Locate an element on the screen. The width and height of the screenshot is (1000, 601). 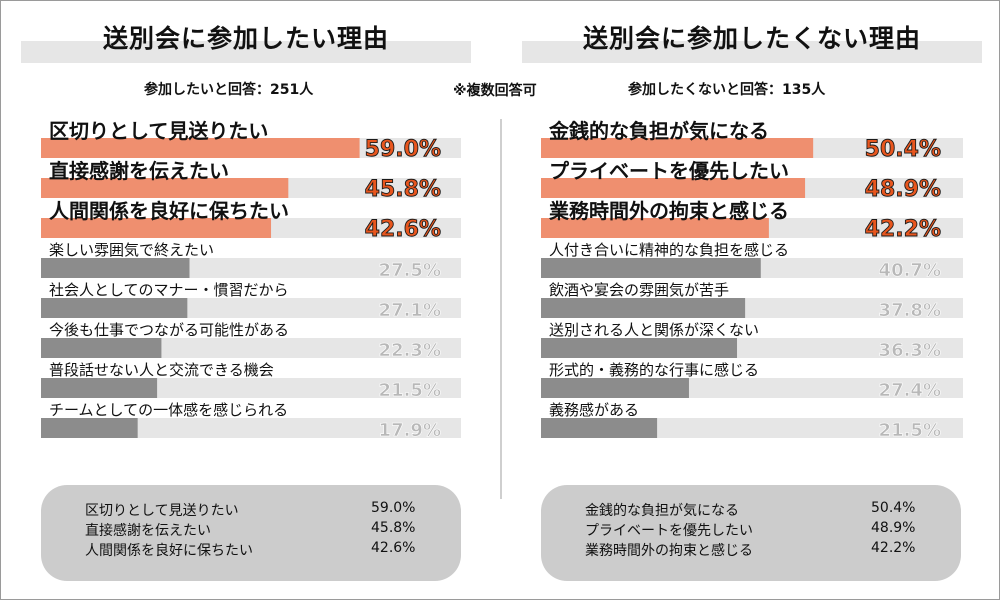
right-value-label-8: 21.5% is located at coordinates (910, 430).